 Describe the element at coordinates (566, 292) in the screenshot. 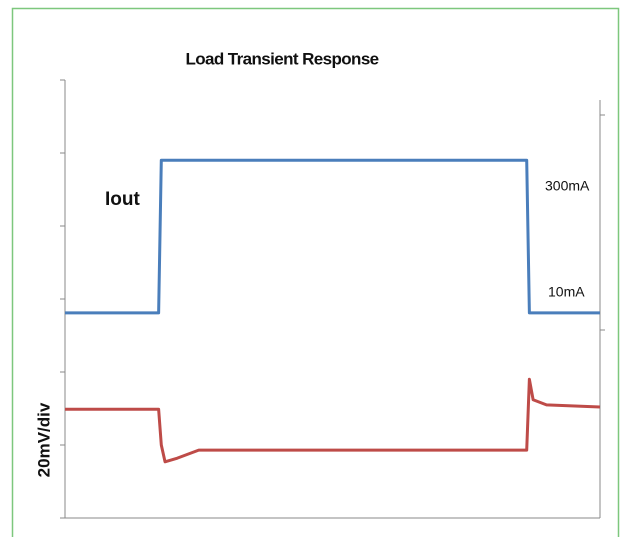

I see `annotation: 10mA` at that location.